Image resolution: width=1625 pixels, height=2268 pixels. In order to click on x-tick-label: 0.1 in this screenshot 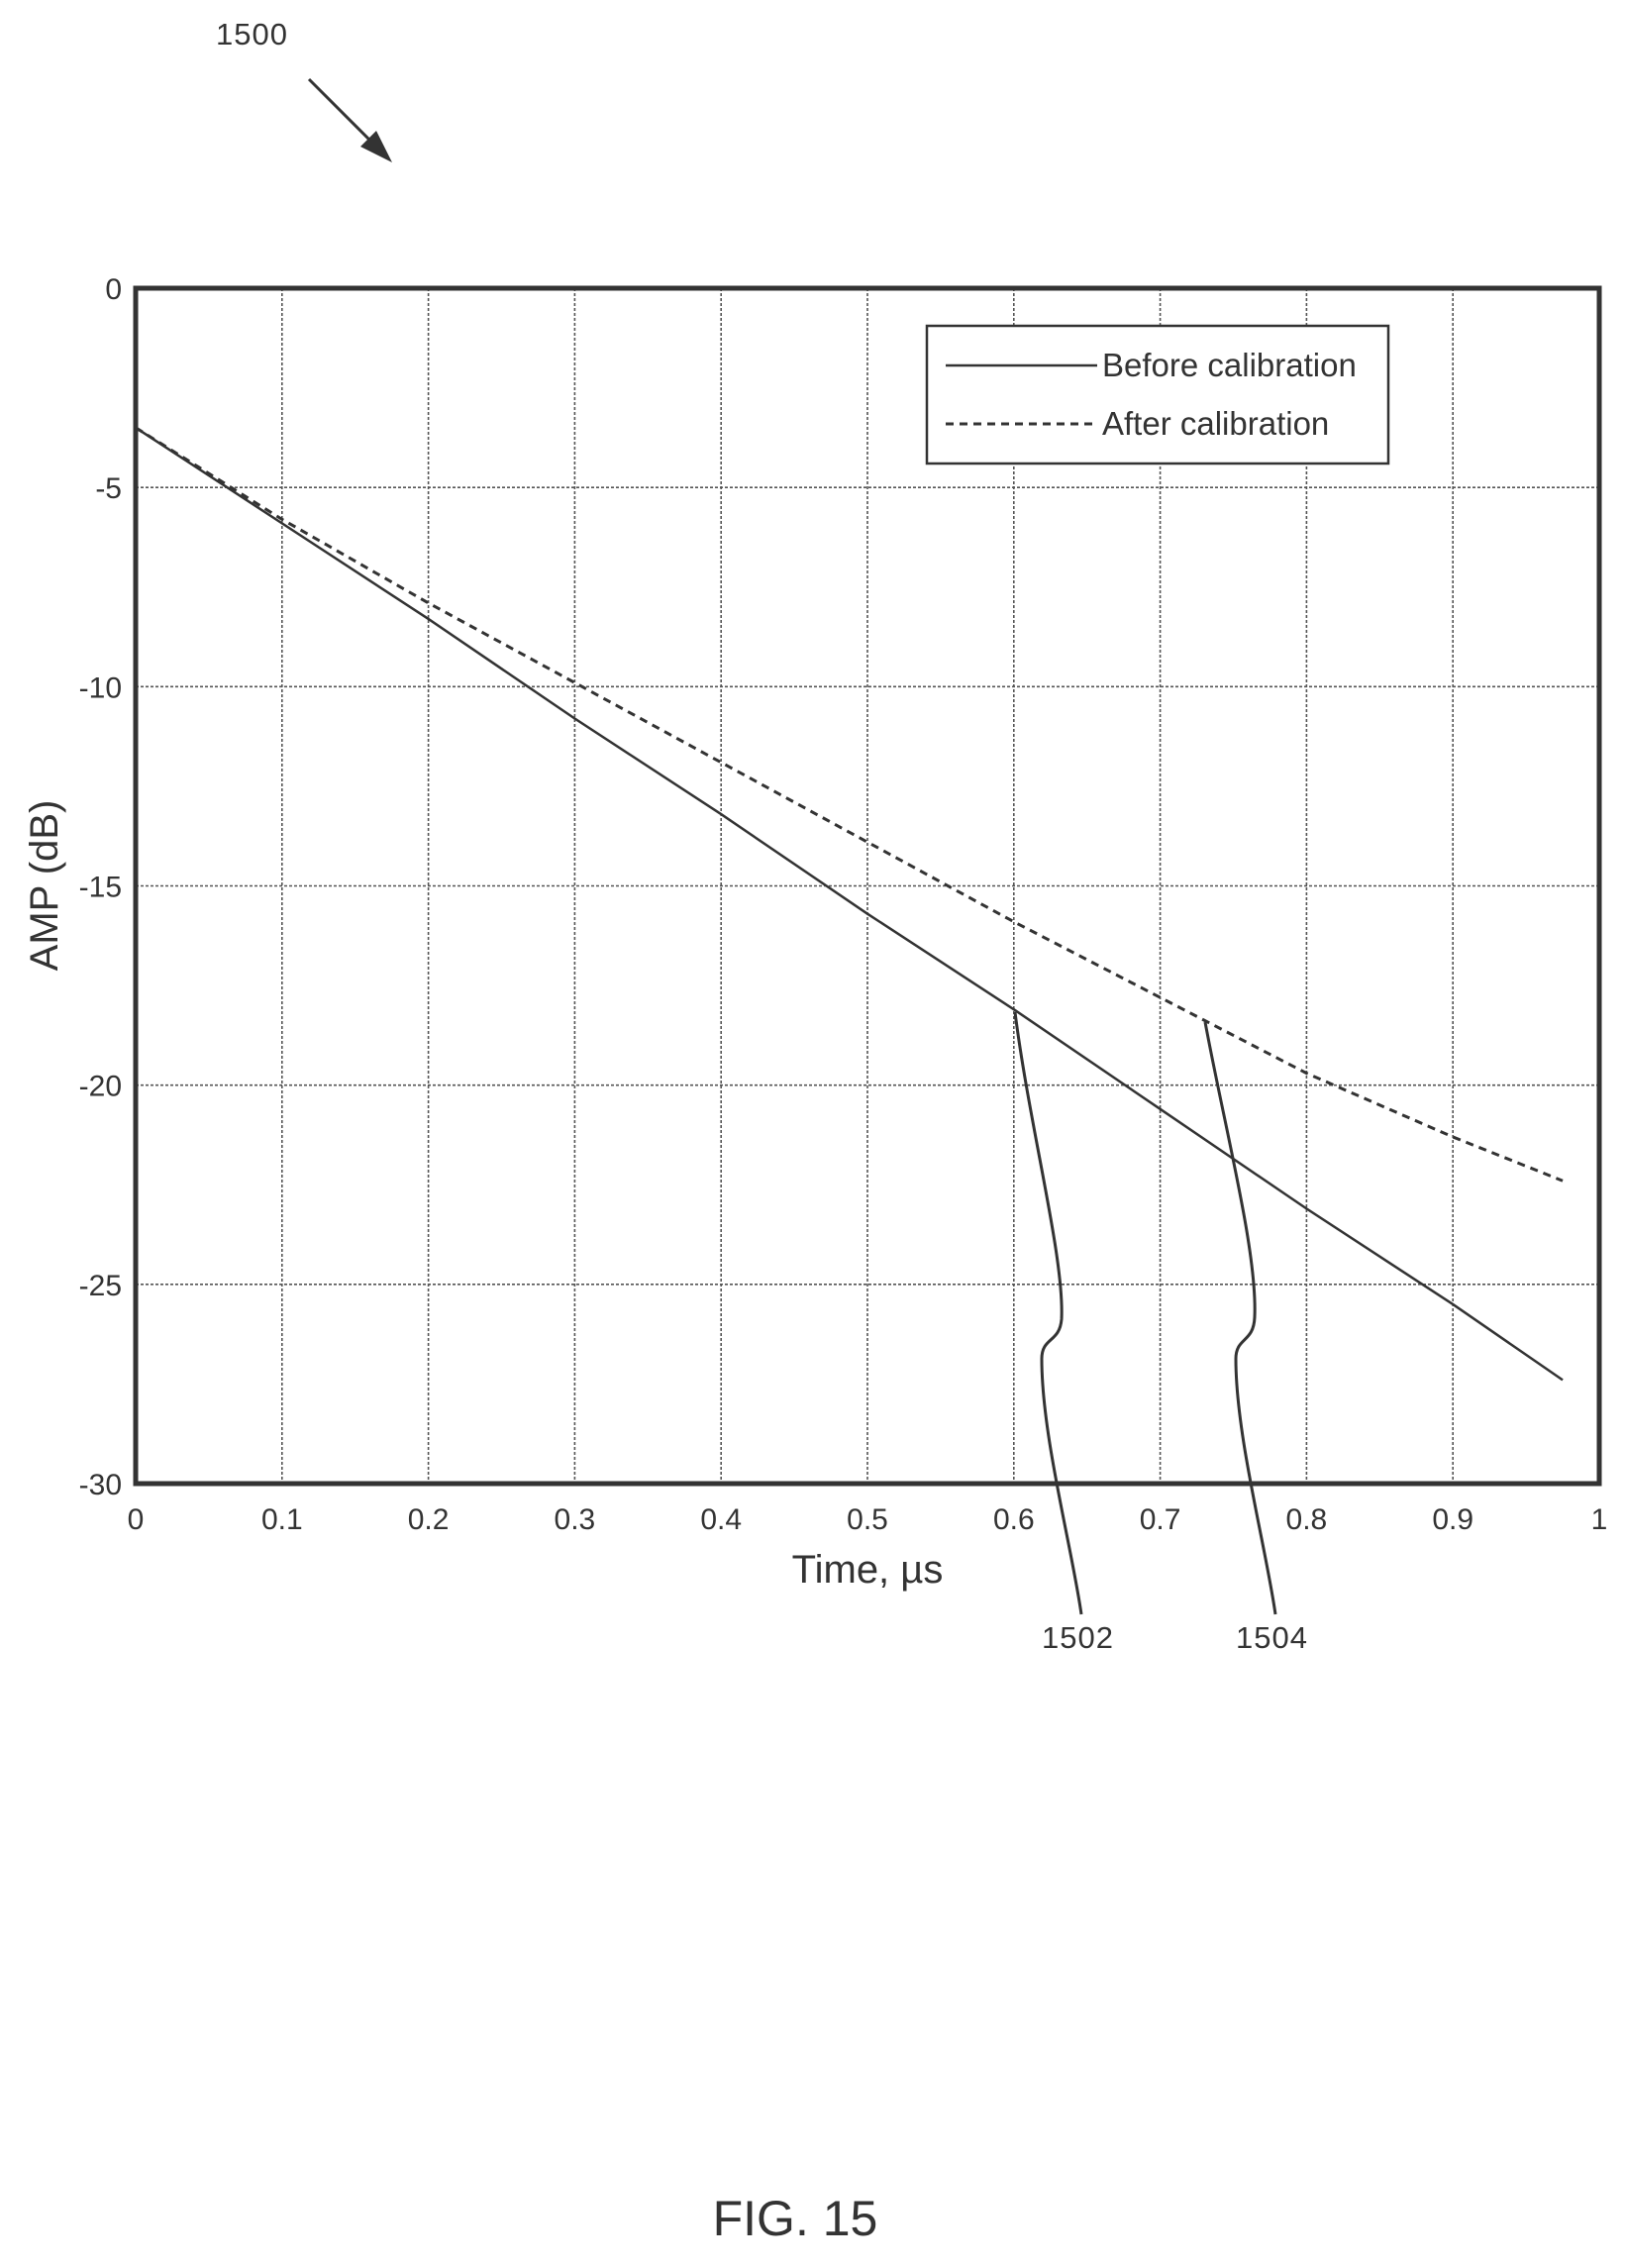, I will do `click(282, 1519)`.